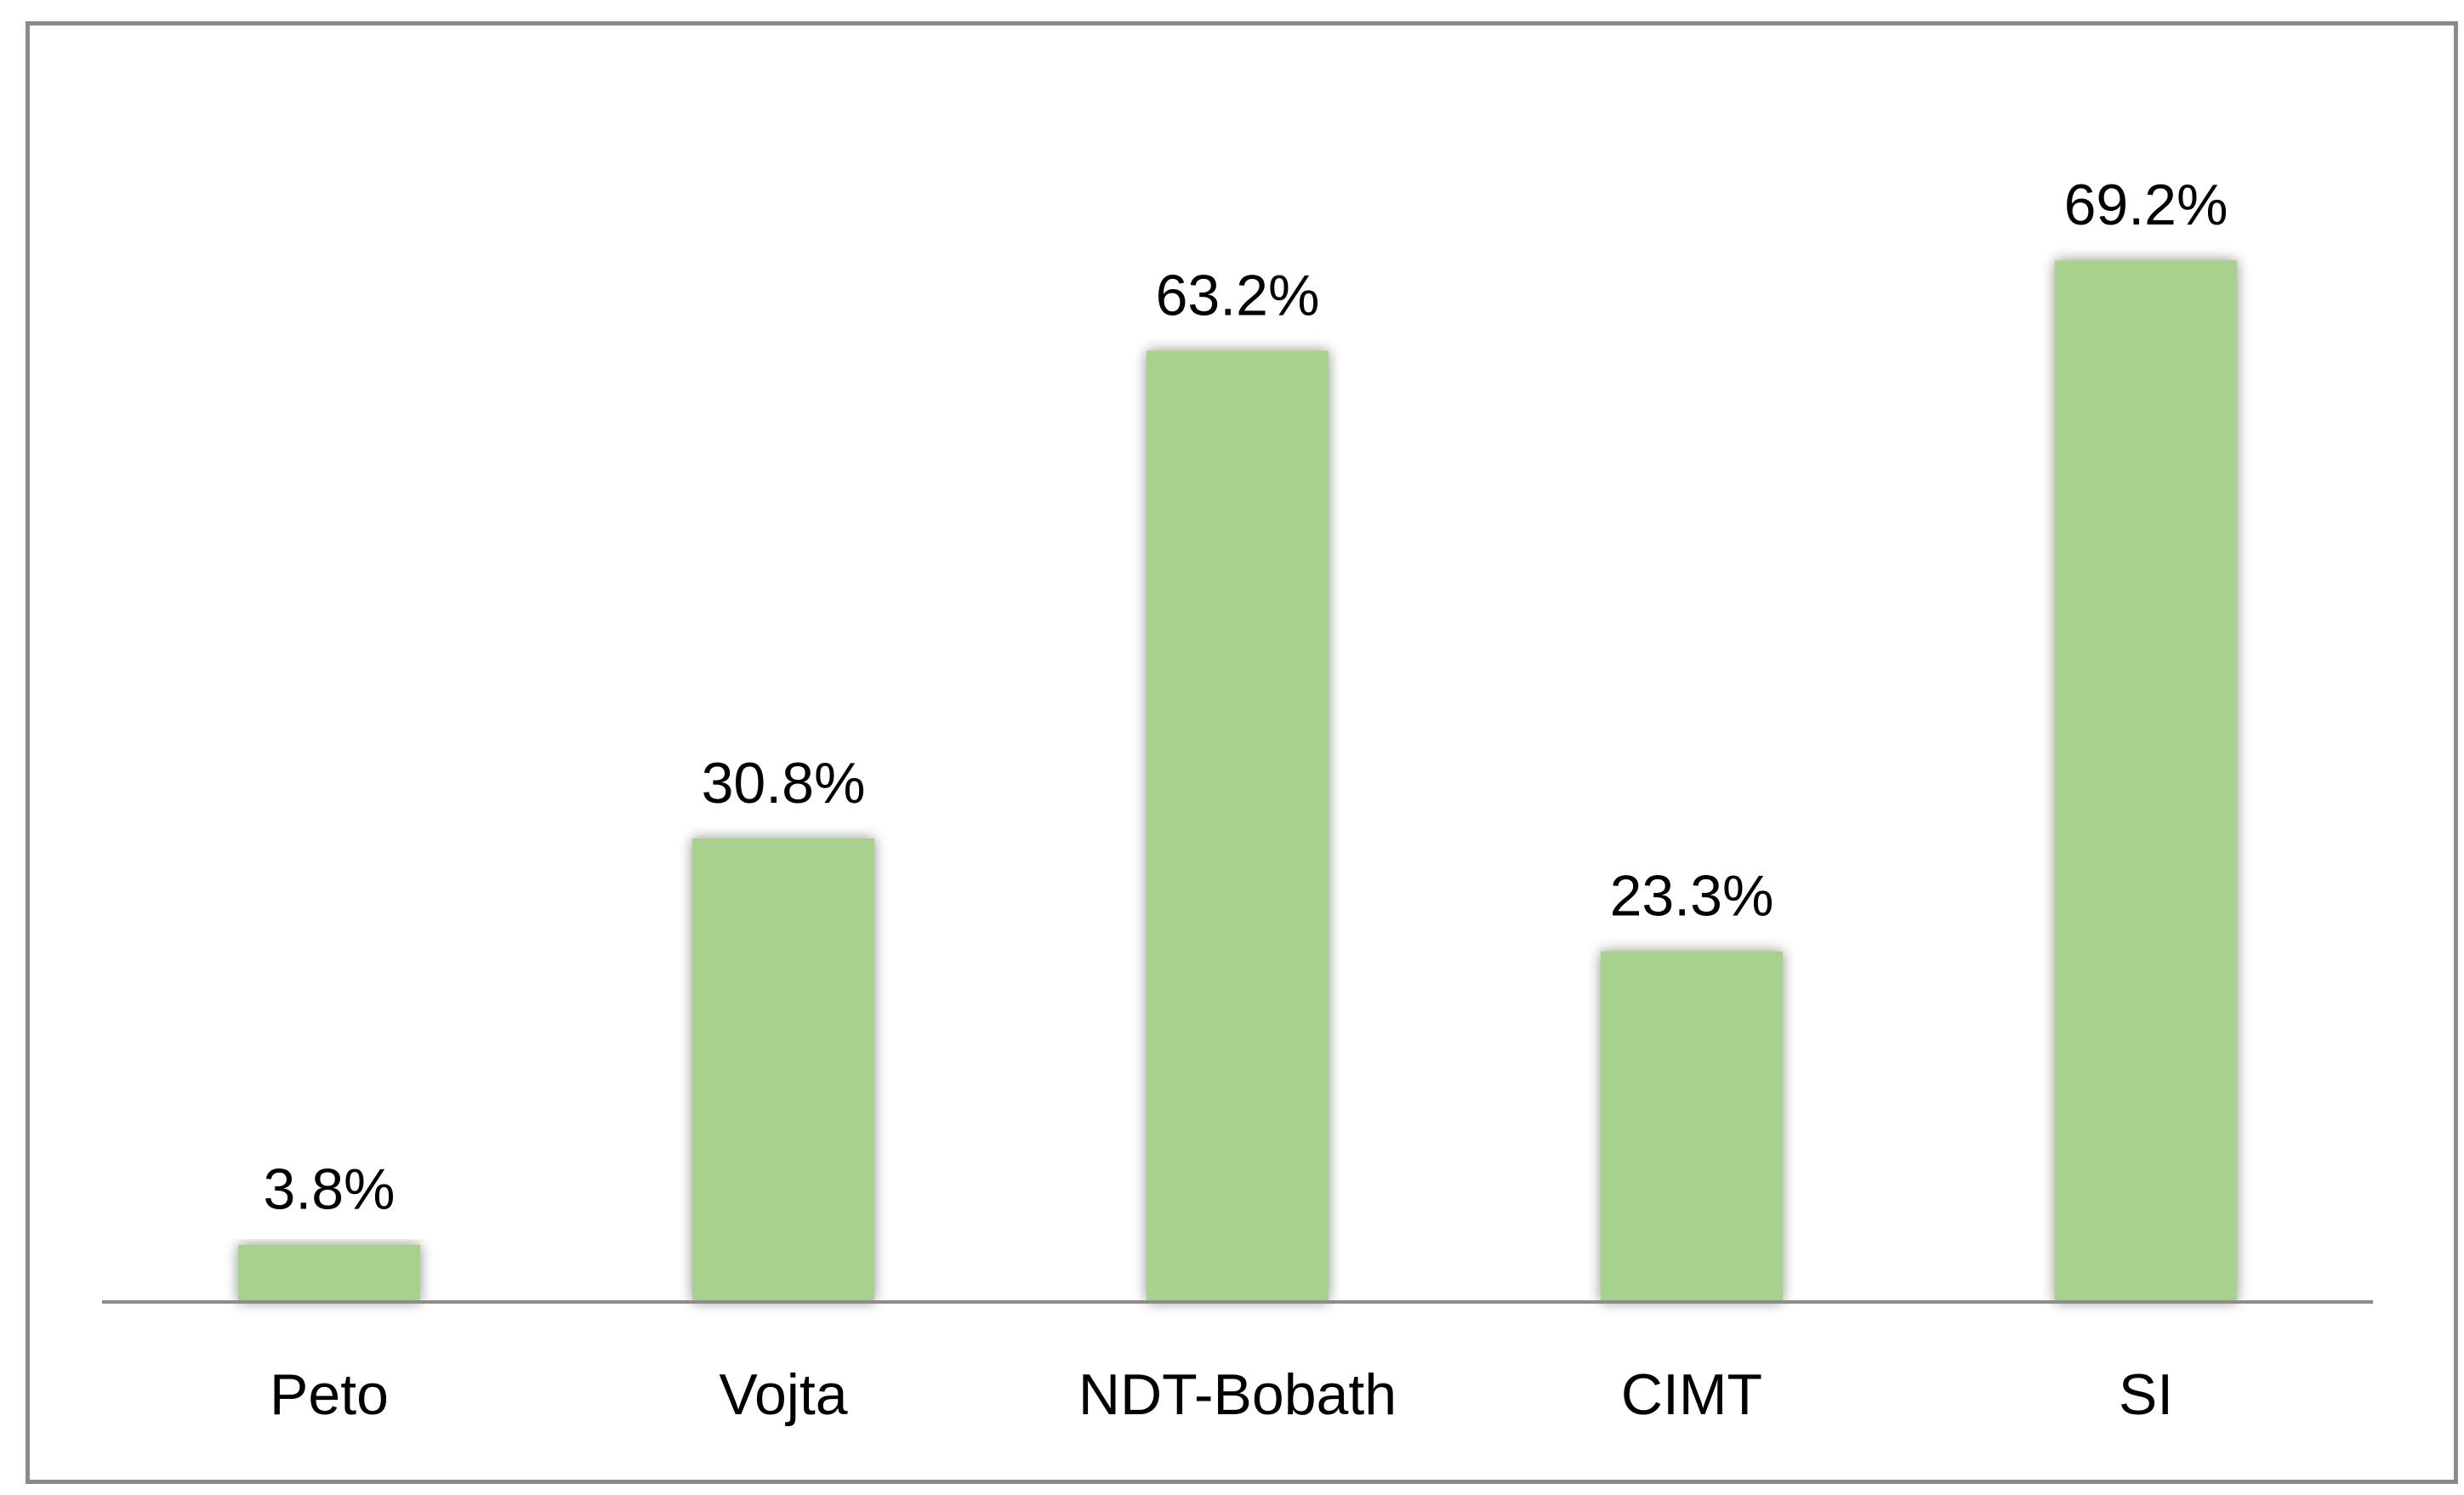 The height and width of the screenshot is (1495, 2464). What do you see at coordinates (1238, 826) in the screenshot?
I see `bar-ndt-bobath` at bounding box center [1238, 826].